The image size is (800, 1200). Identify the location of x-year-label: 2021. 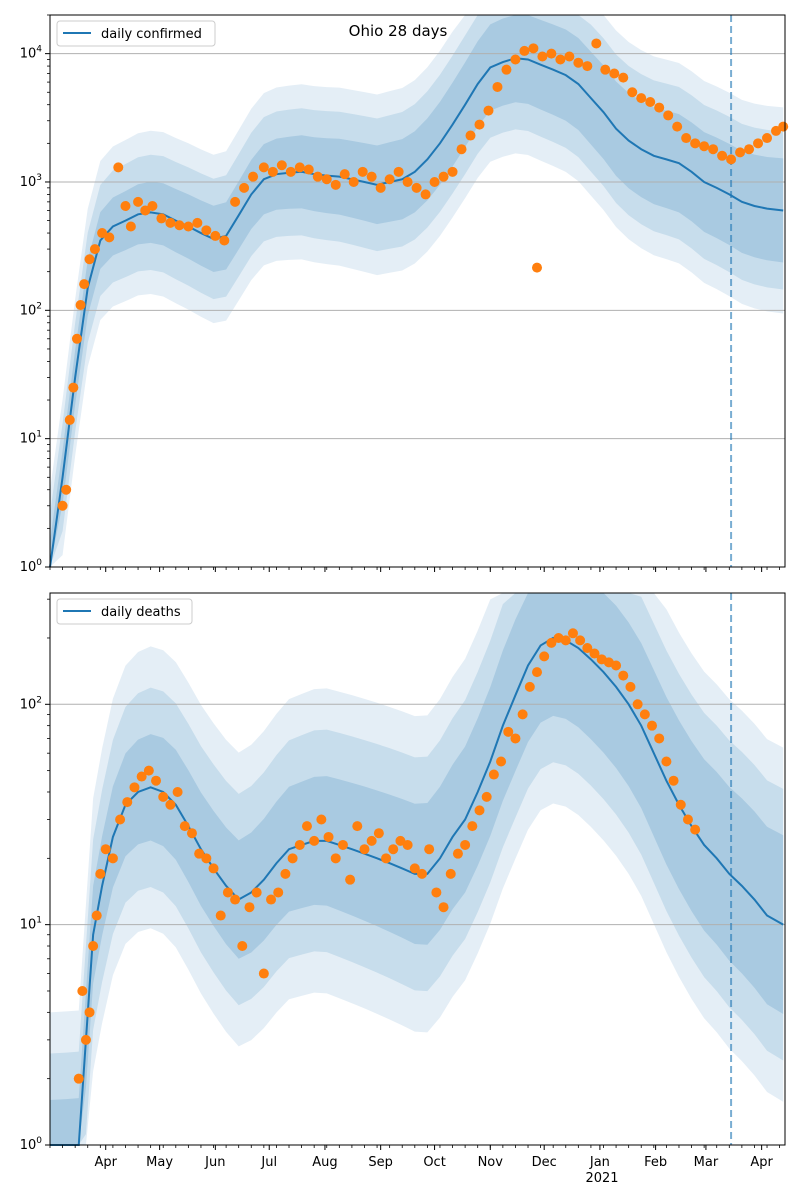
(601, 1178).